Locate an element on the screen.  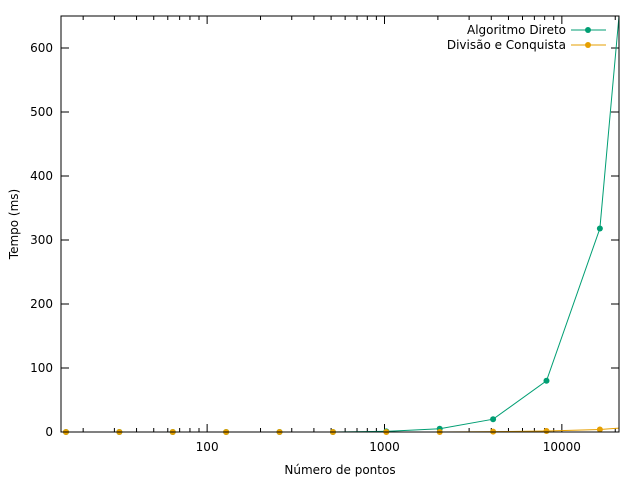
y-tick-label: 0 is located at coordinates (49, 432).